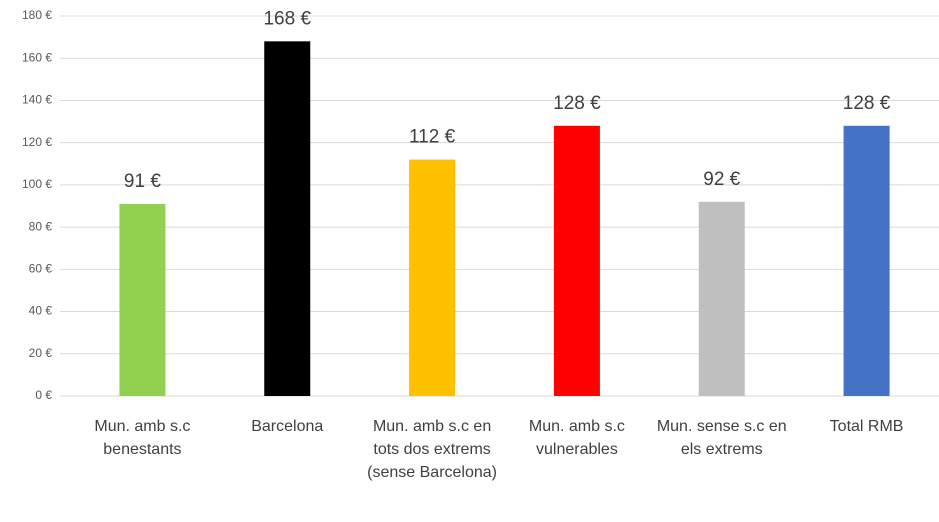 The image size is (939, 522). Describe the element at coordinates (37, 142) in the screenshot. I see `y-tick-label: 120 €` at that location.